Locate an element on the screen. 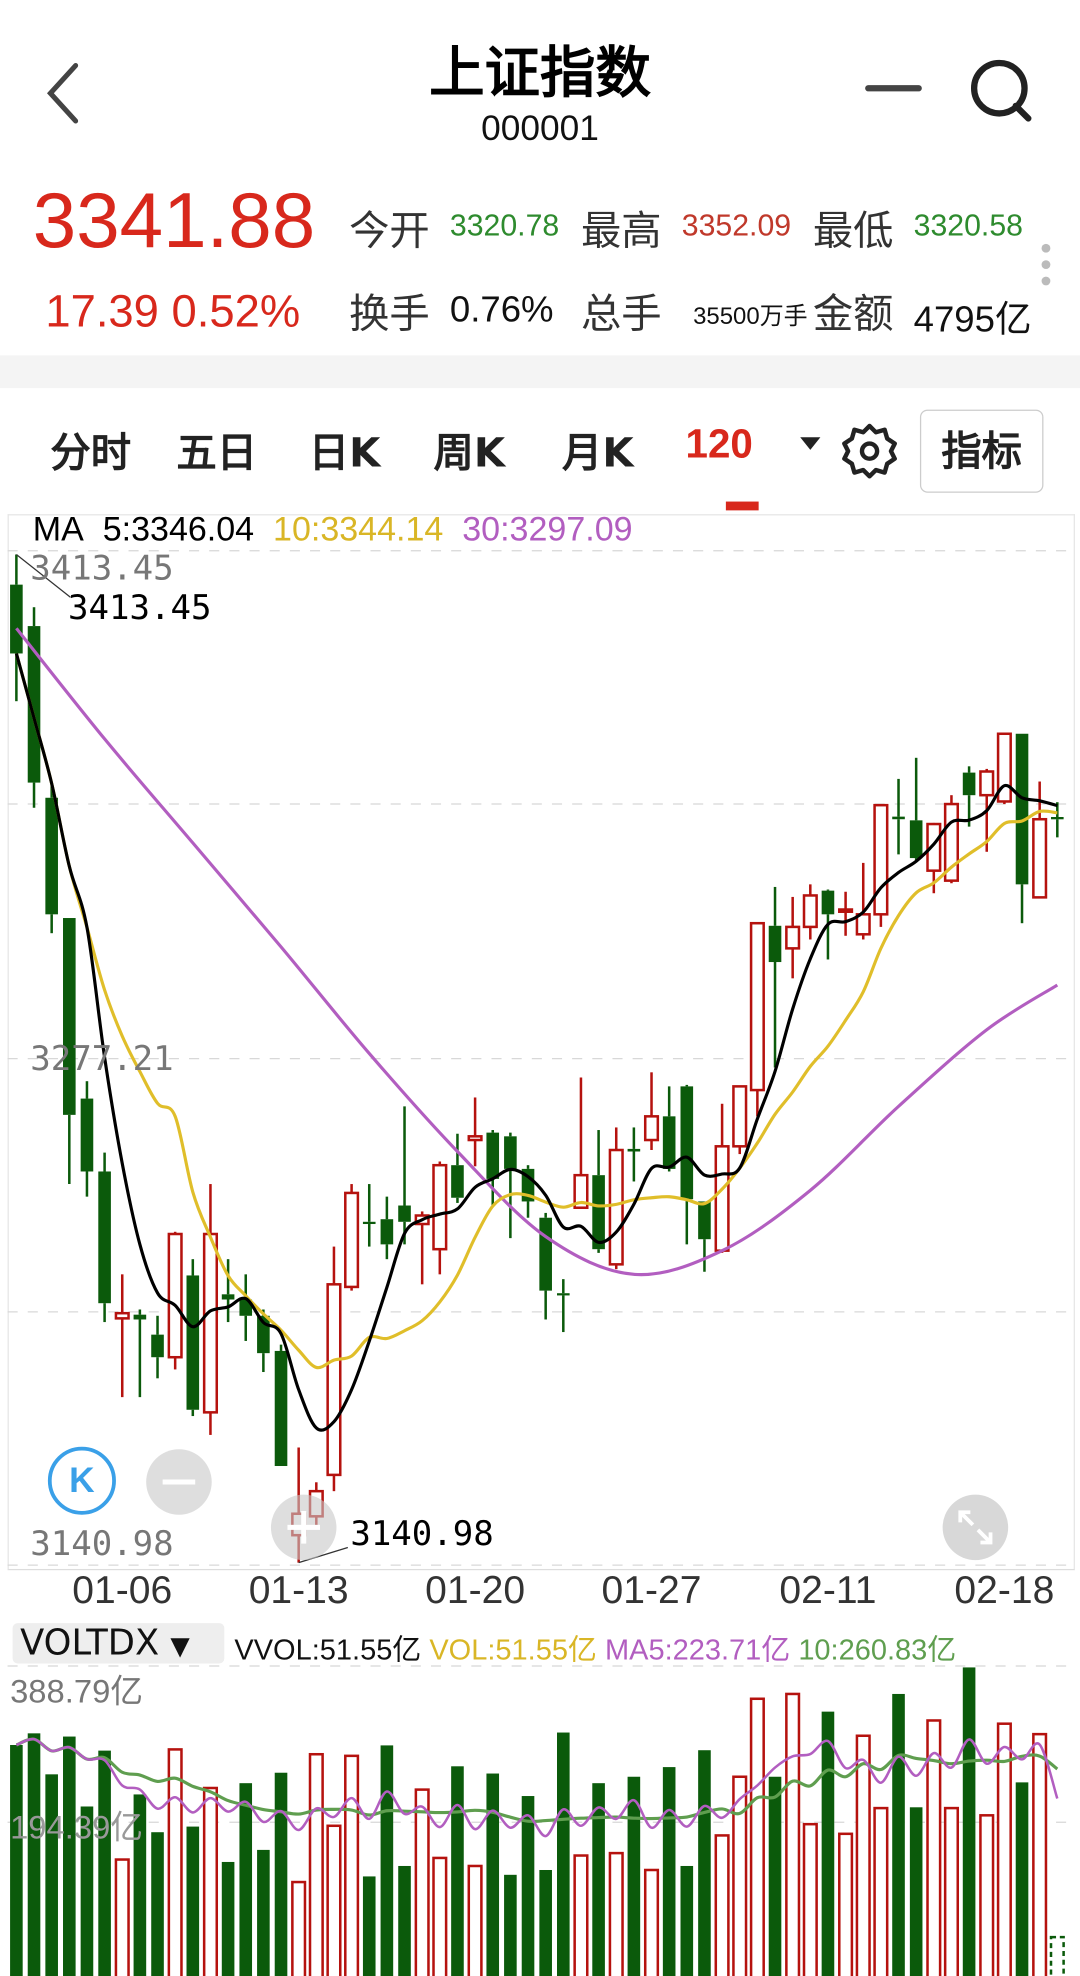  zoom-out-button is located at coordinates (179, 1482).